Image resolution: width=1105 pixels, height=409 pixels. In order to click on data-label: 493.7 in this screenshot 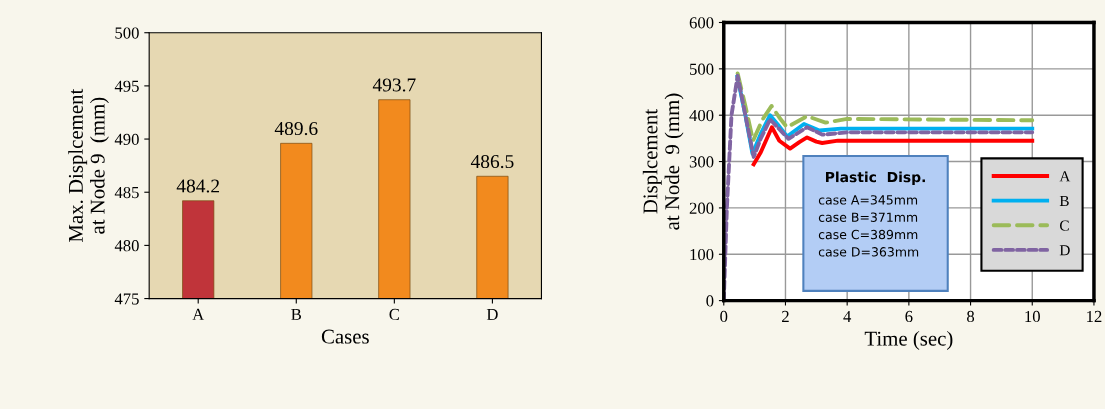, I will do `click(394, 85)`.